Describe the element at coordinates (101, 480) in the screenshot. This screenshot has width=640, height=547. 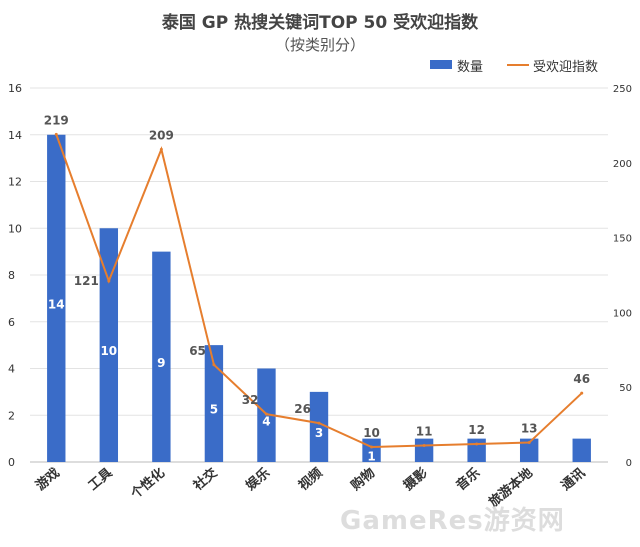
I see `x-tick-label: 工具` at that location.